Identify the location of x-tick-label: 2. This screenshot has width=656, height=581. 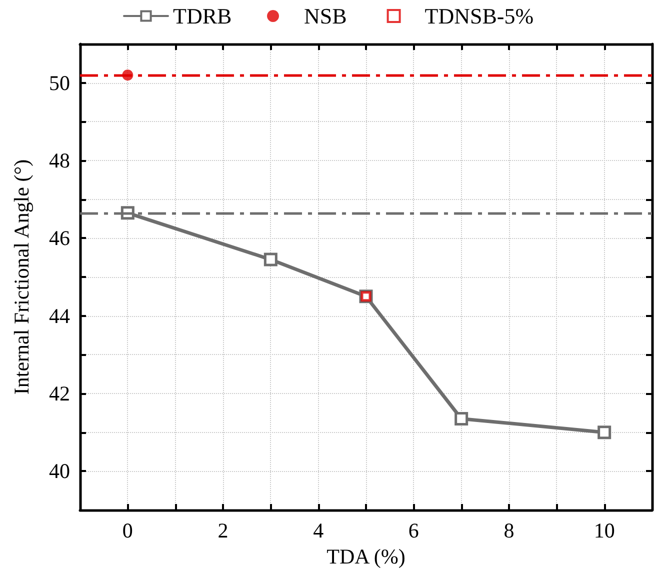
(223, 530).